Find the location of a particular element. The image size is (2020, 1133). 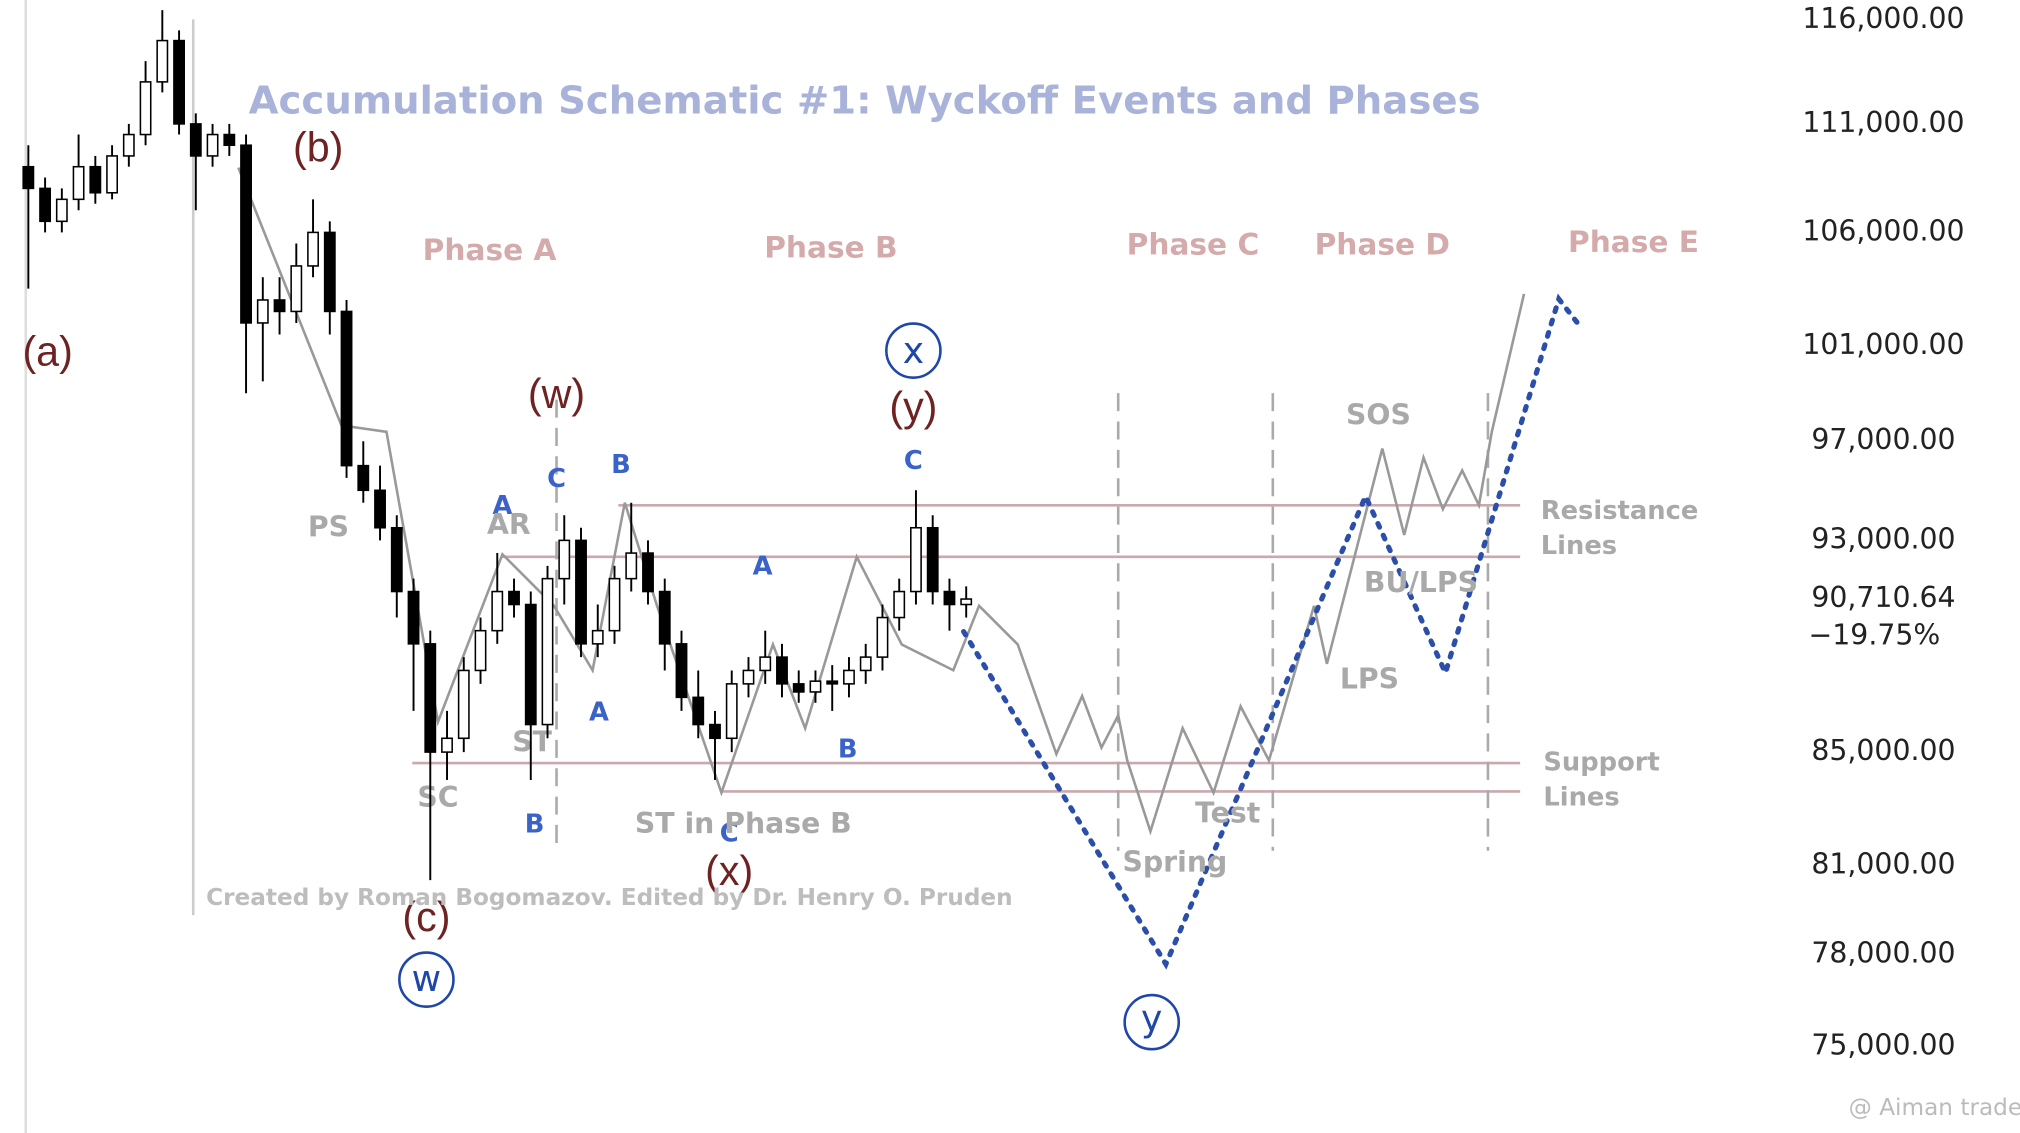

wave-label: (a) is located at coordinates (47, 351).